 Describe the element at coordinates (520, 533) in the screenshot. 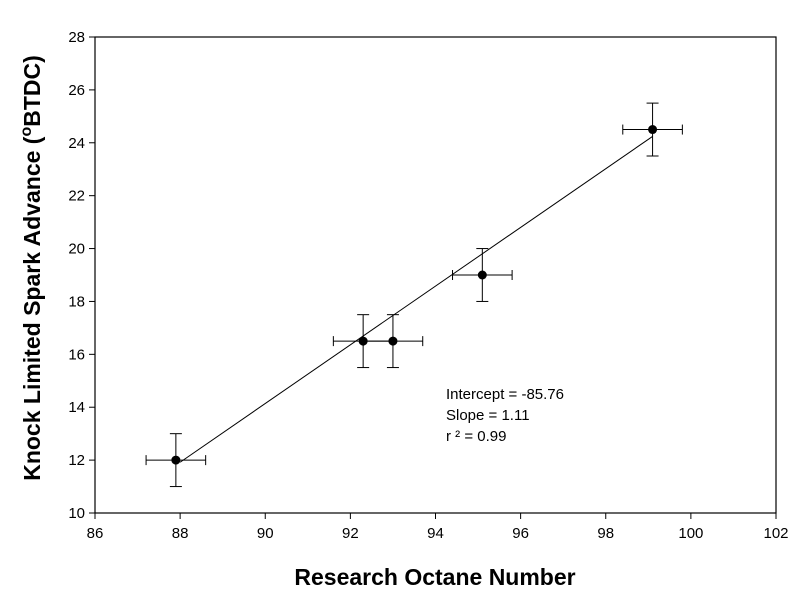

I see `x-tick-label: 96` at that location.